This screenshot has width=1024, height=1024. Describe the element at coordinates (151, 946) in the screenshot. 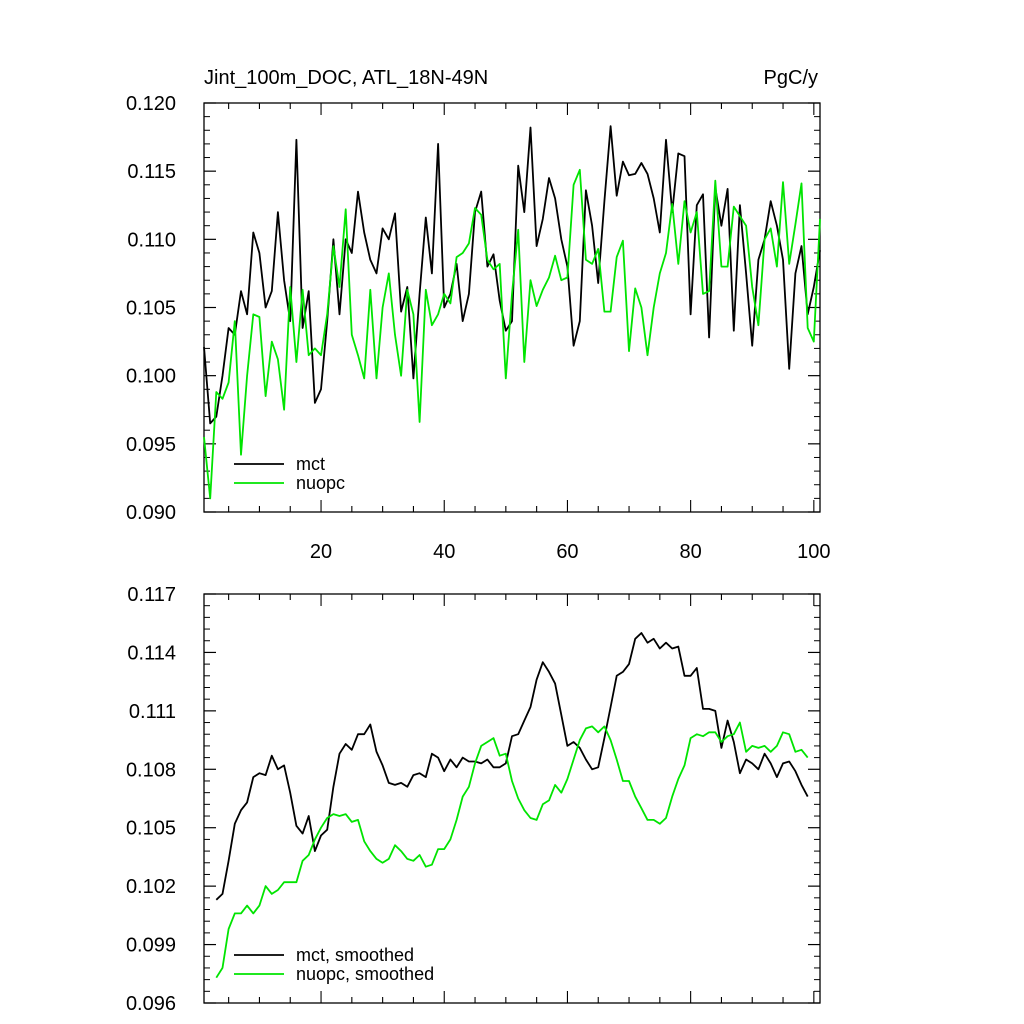

I see `y-tick-label: 0.099` at that location.